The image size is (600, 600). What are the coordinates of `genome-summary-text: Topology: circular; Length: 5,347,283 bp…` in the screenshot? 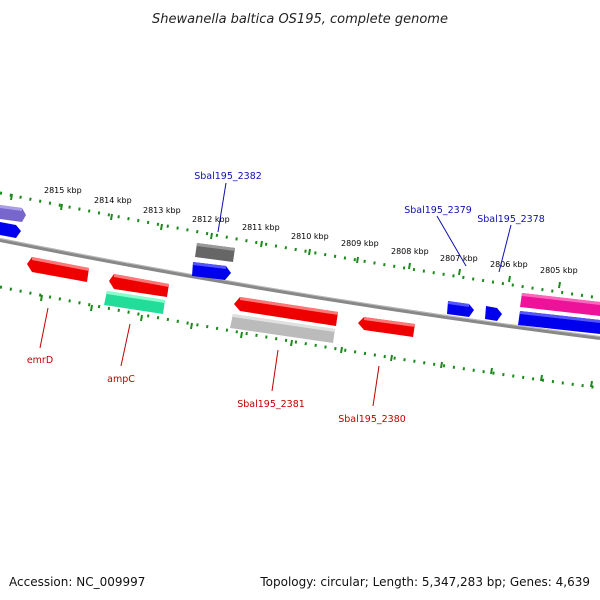 It's located at (424, 582).